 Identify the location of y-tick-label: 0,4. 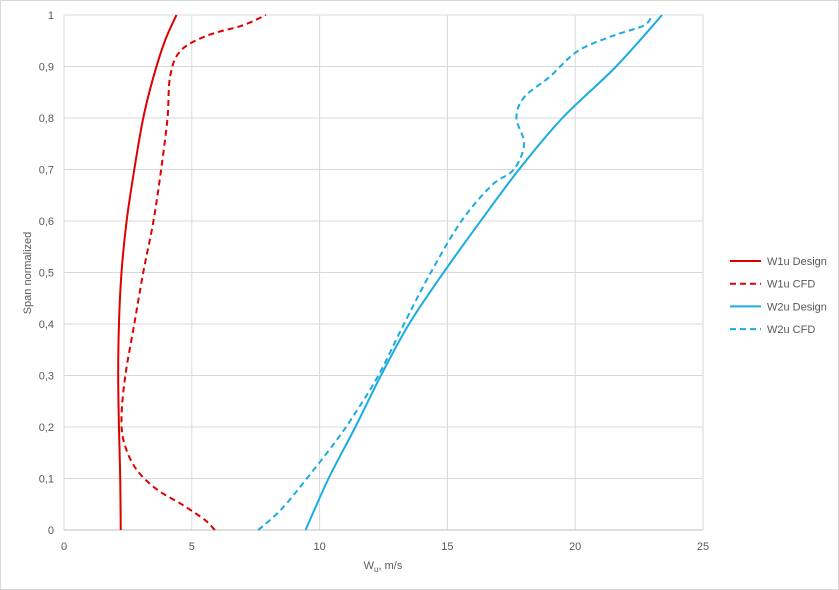
(46, 325).